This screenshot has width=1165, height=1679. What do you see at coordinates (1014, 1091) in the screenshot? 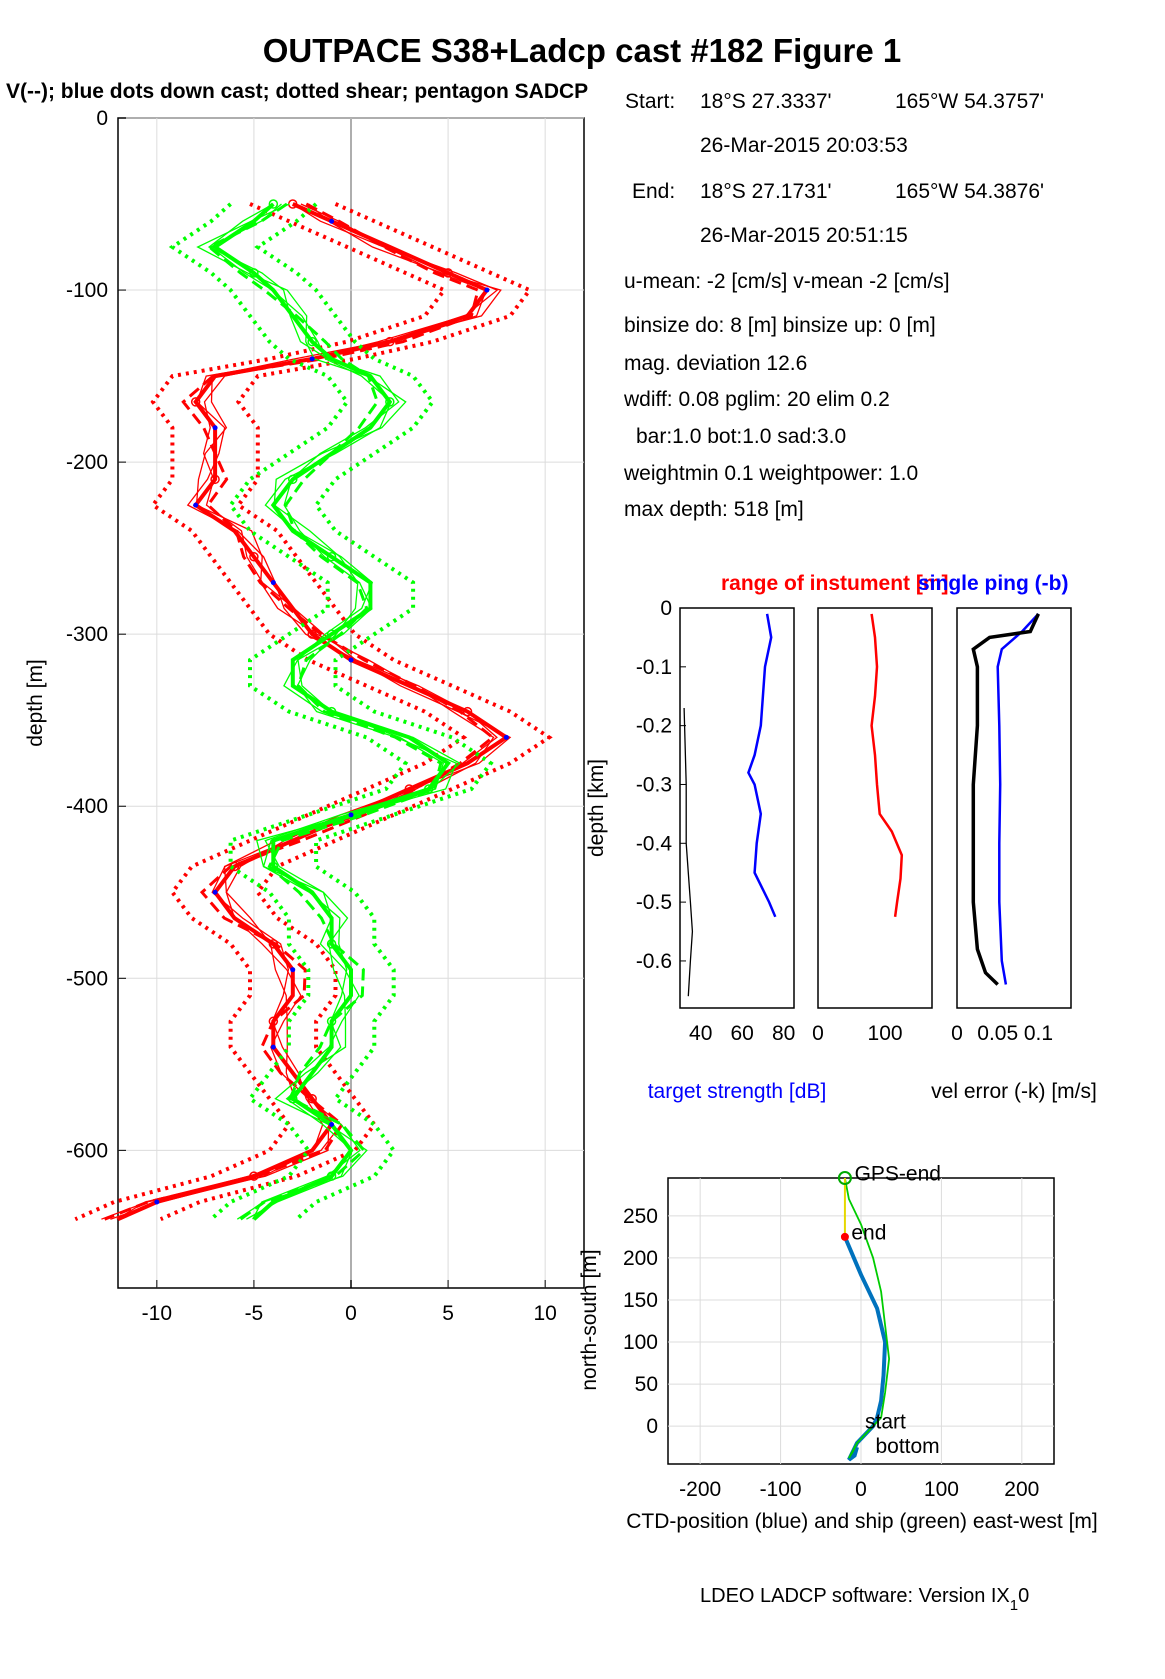
I see `vel-error-xlabel: vel error (-k) [m/s]` at bounding box center [1014, 1091].